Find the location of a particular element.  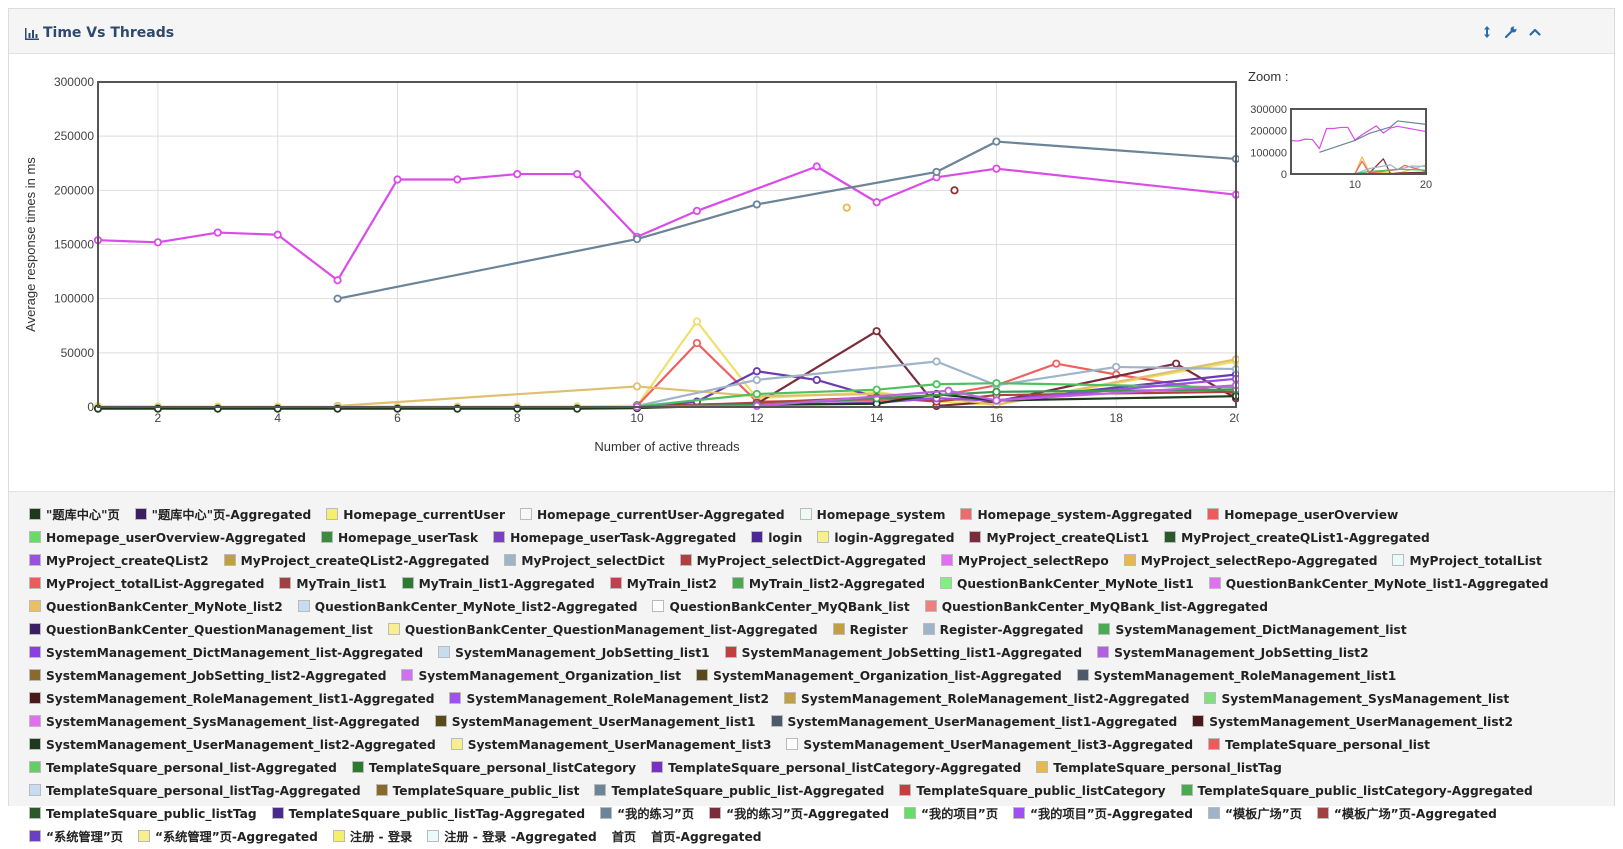

legend-item: TemplateSquare_personal_listTag is located at coordinates (1159, 768).